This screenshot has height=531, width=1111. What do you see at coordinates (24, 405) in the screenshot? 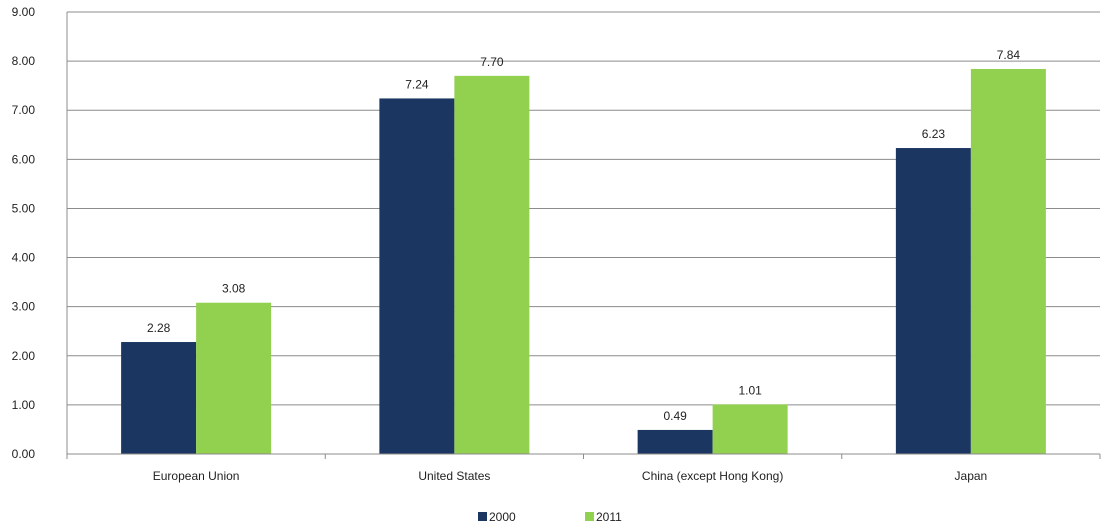
I see `y-tick-label: 1.00` at bounding box center [24, 405].